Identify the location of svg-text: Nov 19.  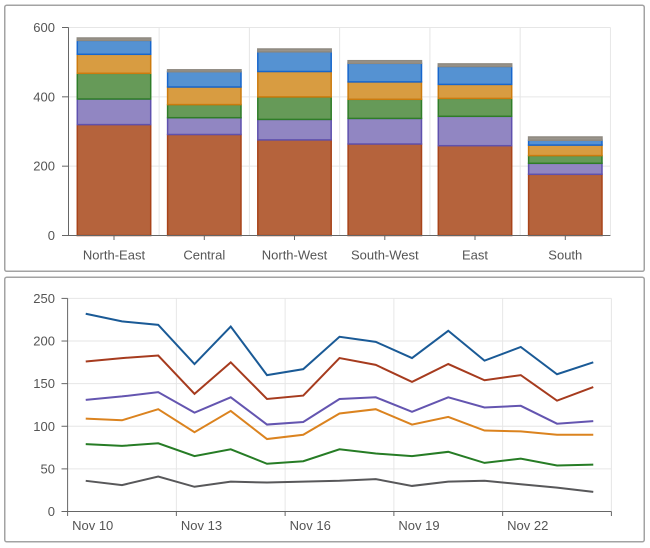
(418, 525).